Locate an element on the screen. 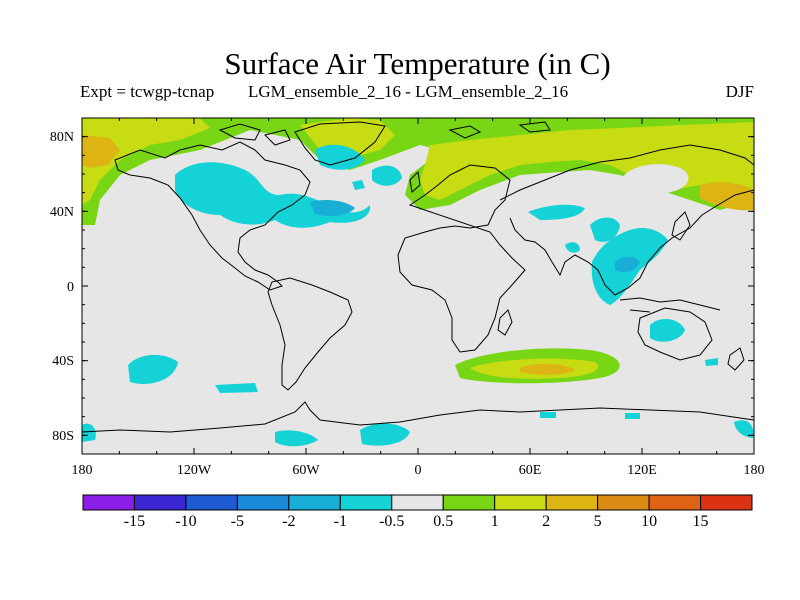 This screenshot has width=800, height=600. experiment-label: Expt = tcwgp-tcnap is located at coordinates (147, 91).